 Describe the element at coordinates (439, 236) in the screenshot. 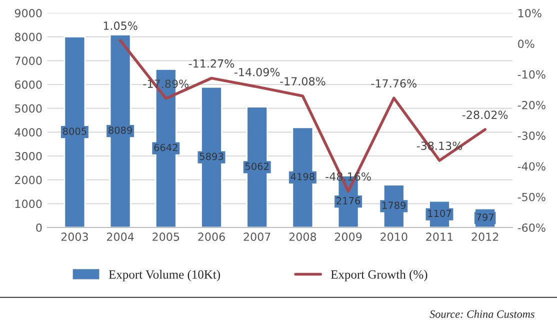

I see `x-tick-label: 2011` at that location.